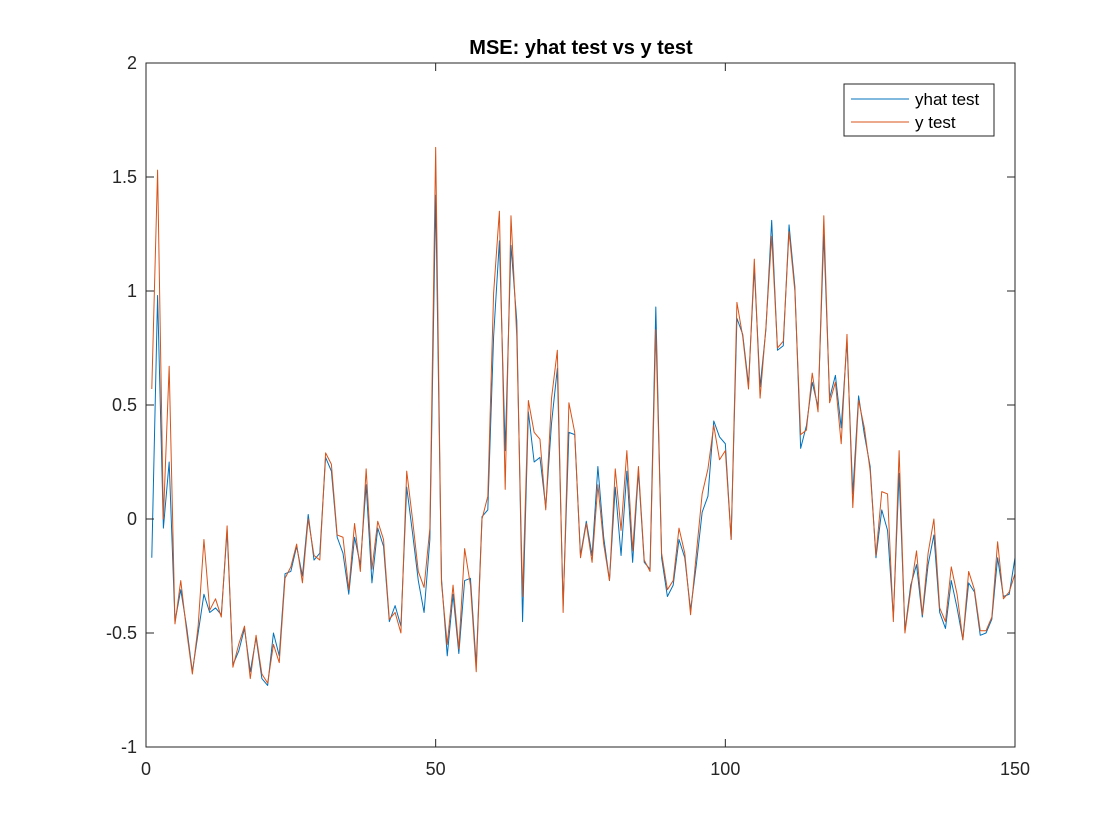  What do you see at coordinates (436, 769) in the screenshot?
I see `x-tick-label: 50` at bounding box center [436, 769].